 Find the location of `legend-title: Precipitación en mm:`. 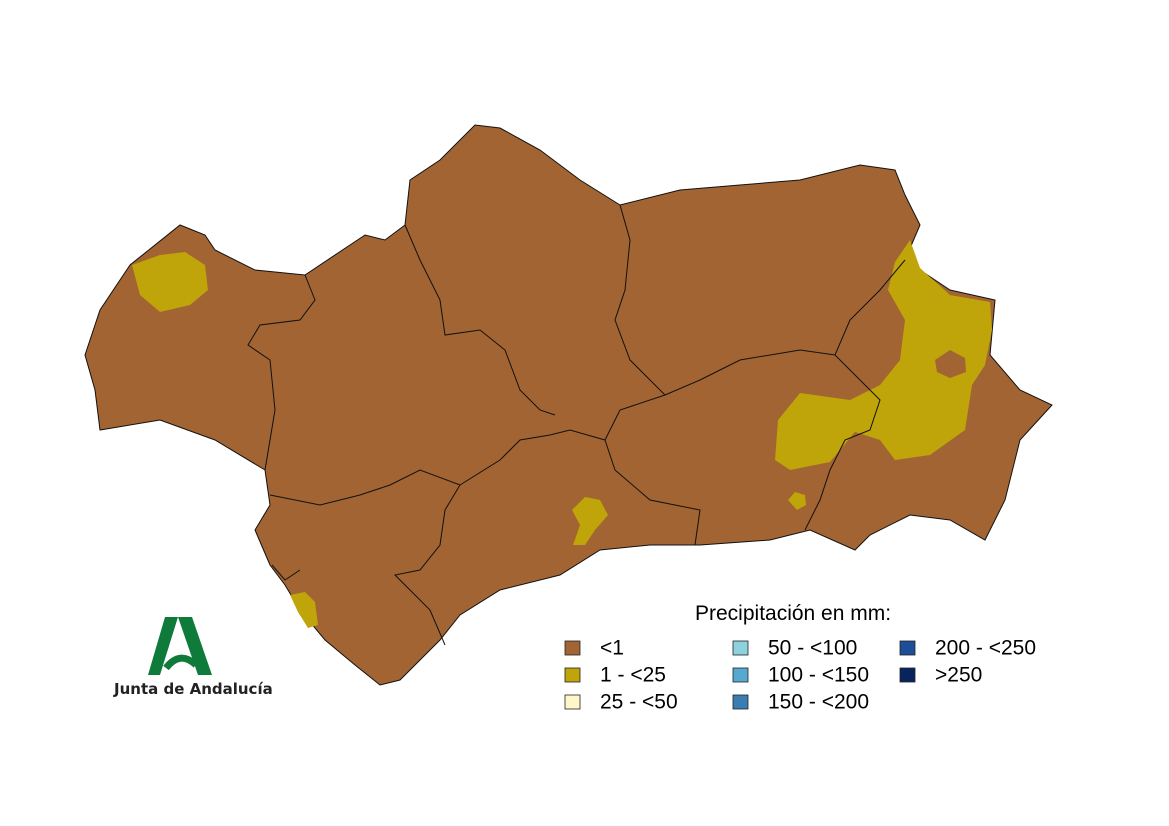

legend-title: Precipitación en mm: is located at coordinates (793, 613).